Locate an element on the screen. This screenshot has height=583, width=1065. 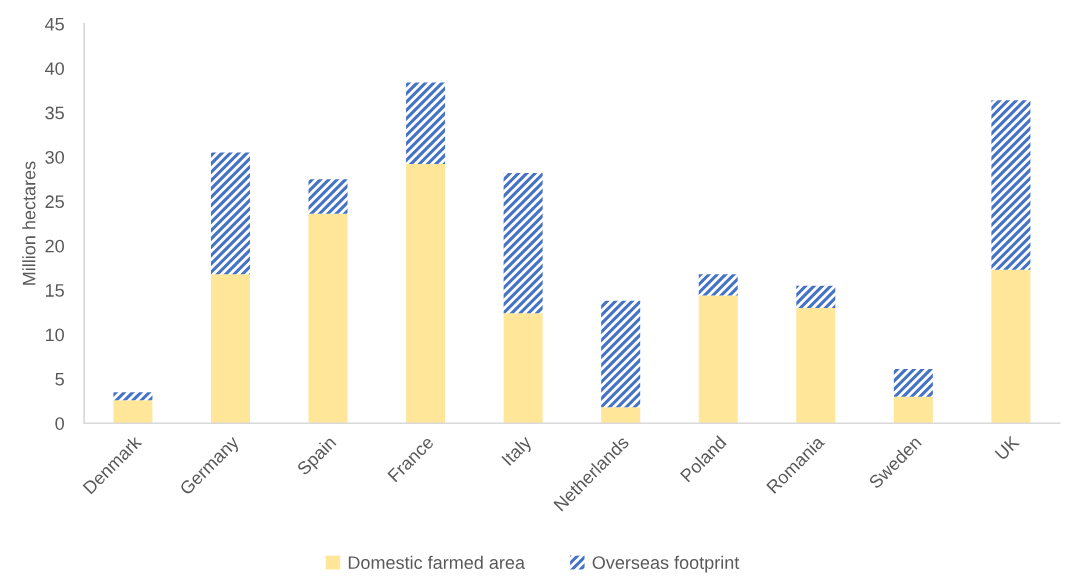
y-tick-label: 0 is located at coordinates (59, 423).